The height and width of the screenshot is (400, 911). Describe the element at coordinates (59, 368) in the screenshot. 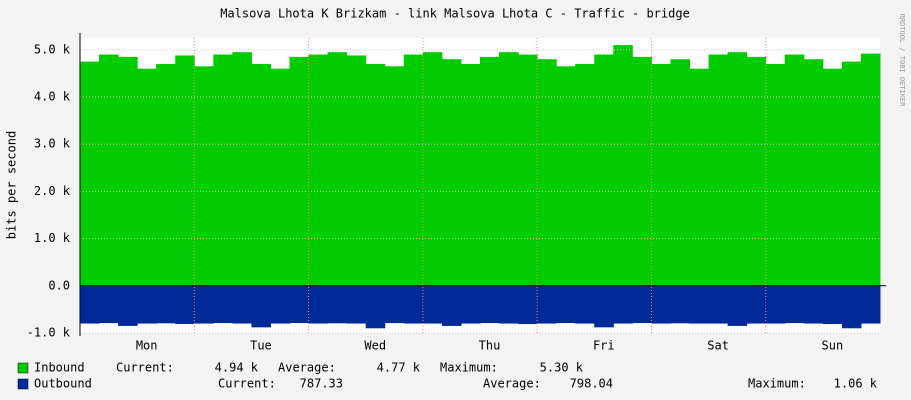

I see `legend-label: Inbound` at that location.